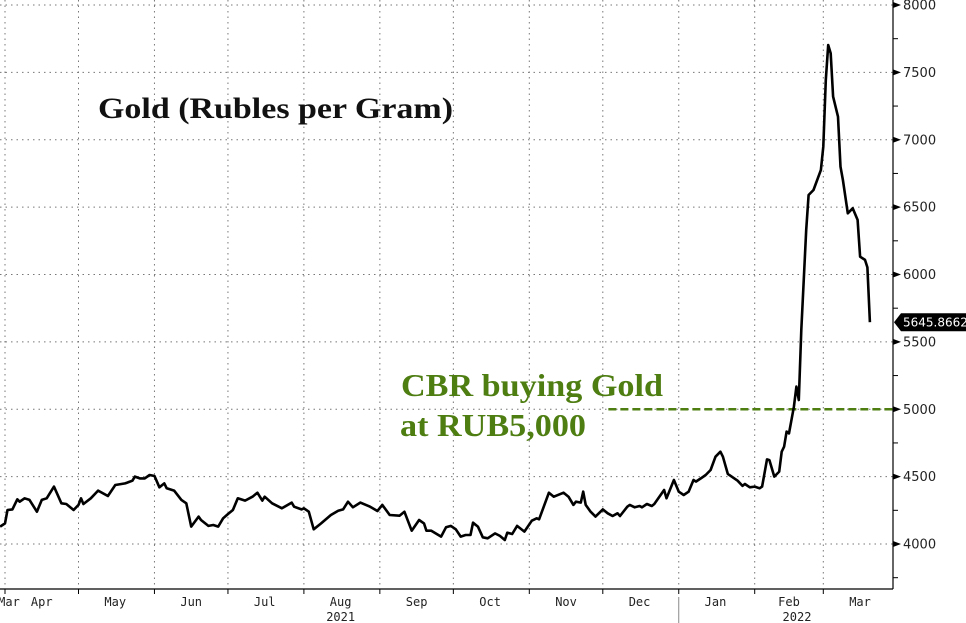 The height and width of the screenshot is (623, 966). Describe the element at coordinates (566, 602) in the screenshot. I see `x-tick-label: Nov` at that location.